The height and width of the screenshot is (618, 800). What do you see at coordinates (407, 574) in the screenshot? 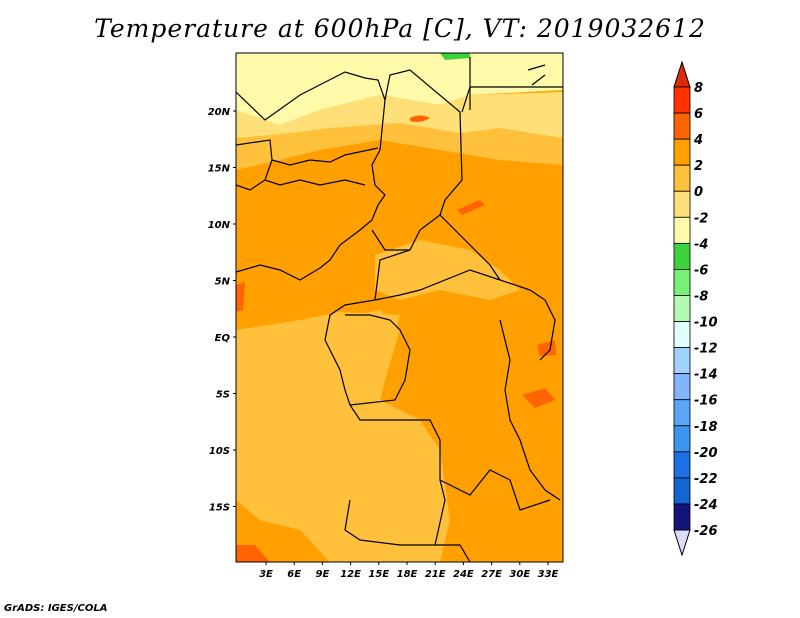
I see `lon-tick-label: 18E` at bounding box center [407, 574].